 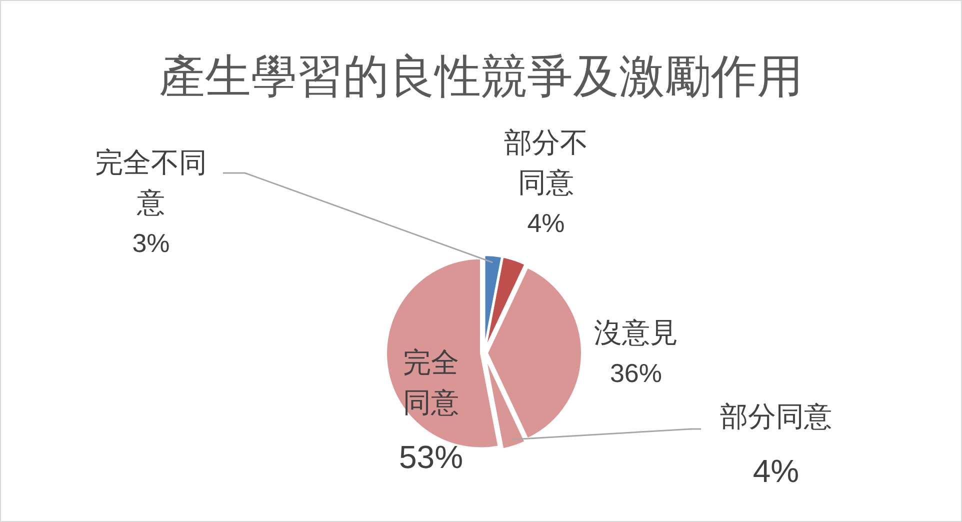 I want to click on slice-label: 完全同意, so click(x=431, y=383).